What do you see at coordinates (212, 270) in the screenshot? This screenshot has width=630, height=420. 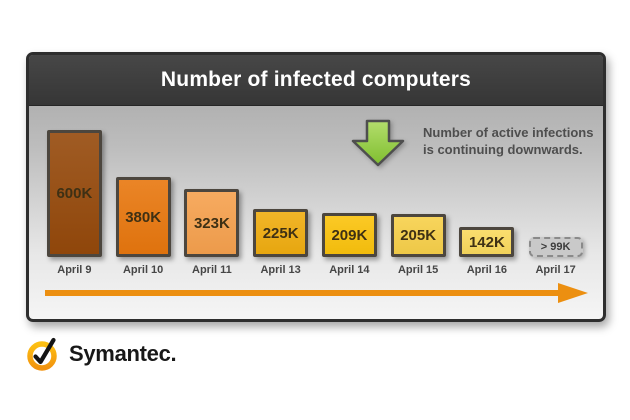 I see `date-label: April 11` at bounding box center [212, 270].